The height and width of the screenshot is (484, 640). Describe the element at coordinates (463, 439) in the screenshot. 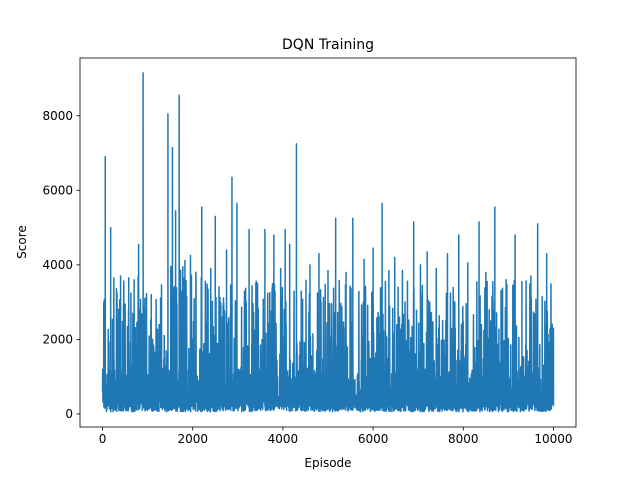

I see `x-tick-label: 8000` at that location.